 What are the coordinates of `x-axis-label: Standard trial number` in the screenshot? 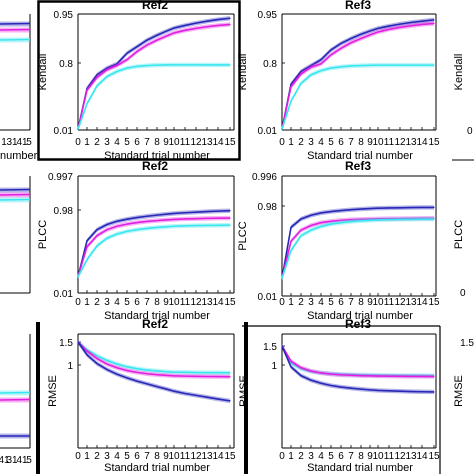 It's located at (157, 316).